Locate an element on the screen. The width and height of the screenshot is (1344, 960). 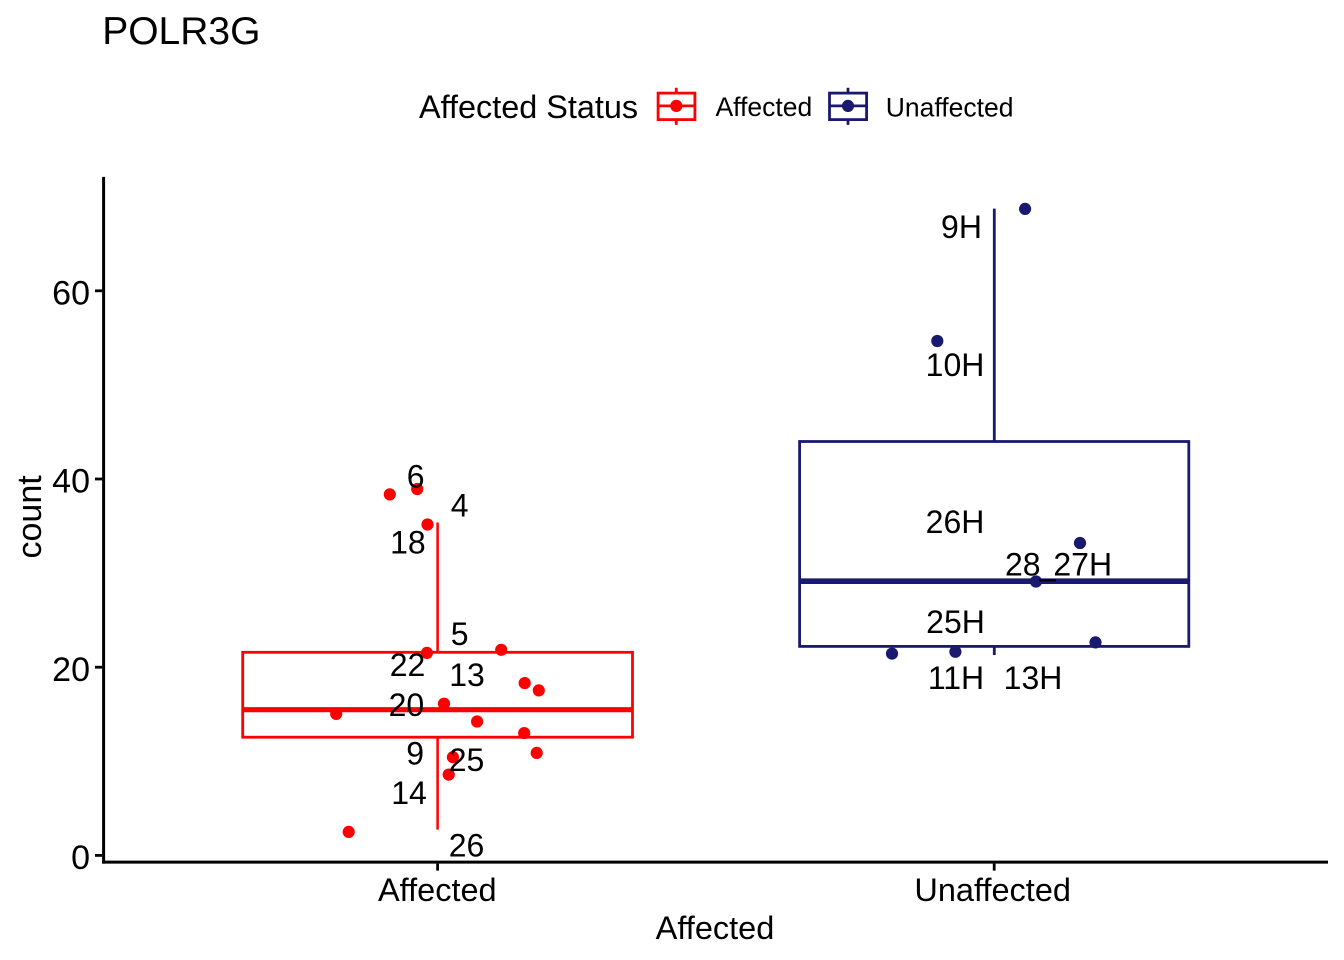
svg-text: 5 is located at coordinates (460, 634).